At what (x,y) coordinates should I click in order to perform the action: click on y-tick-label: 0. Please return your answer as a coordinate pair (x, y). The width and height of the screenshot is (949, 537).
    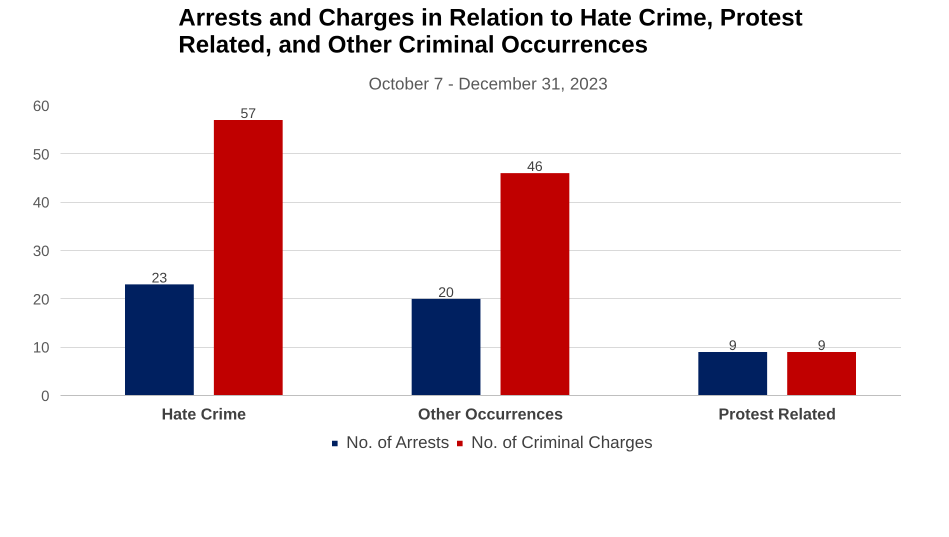
    Looking at the image, I should click on (45, 396).